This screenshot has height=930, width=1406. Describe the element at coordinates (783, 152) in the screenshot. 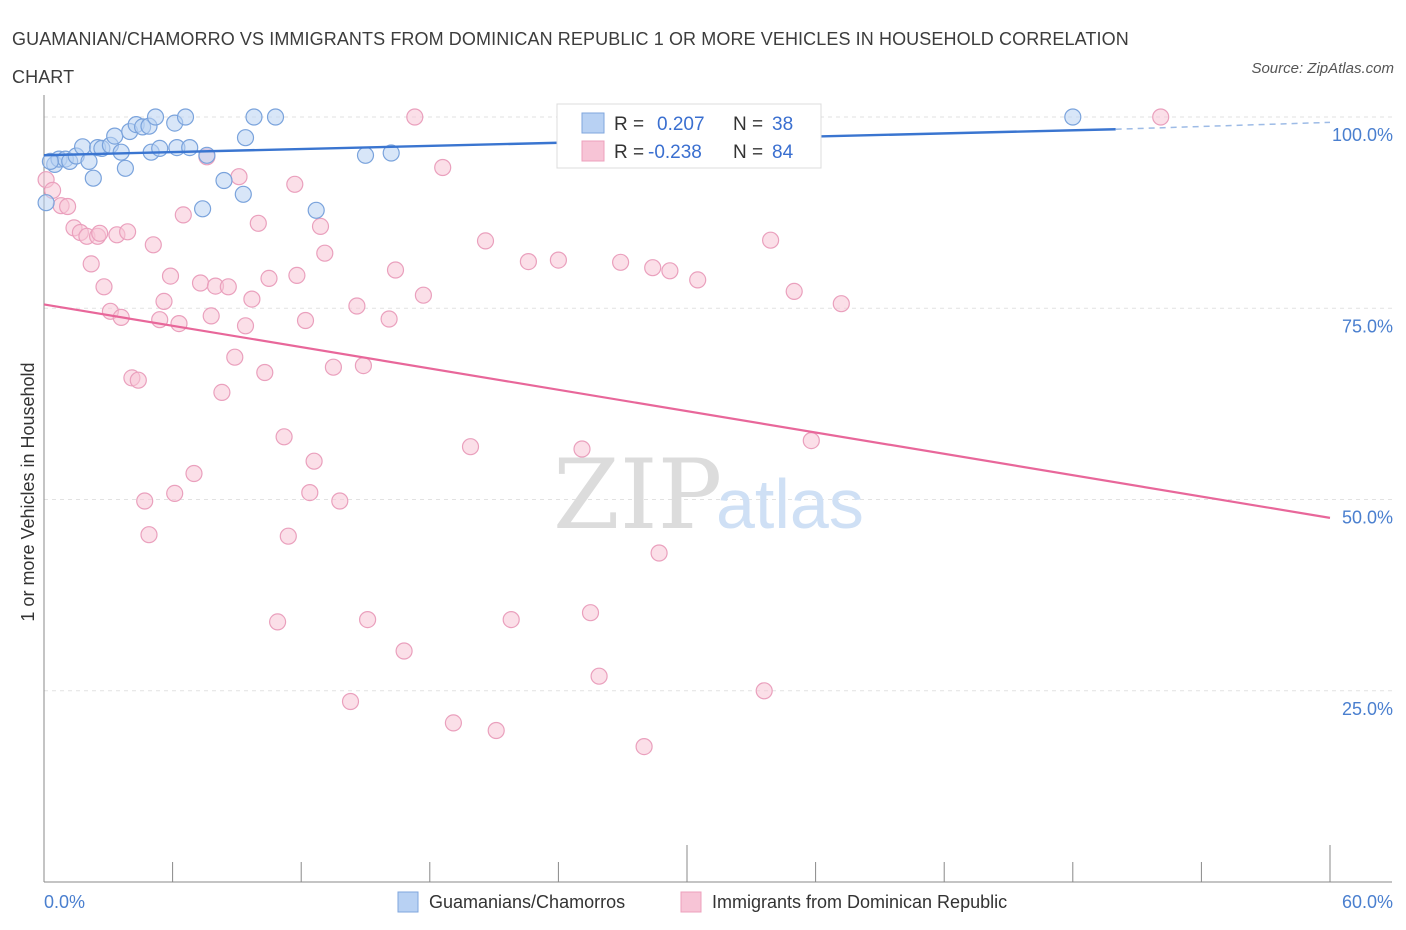

I see `legend-n-value-2: 84` at that location.